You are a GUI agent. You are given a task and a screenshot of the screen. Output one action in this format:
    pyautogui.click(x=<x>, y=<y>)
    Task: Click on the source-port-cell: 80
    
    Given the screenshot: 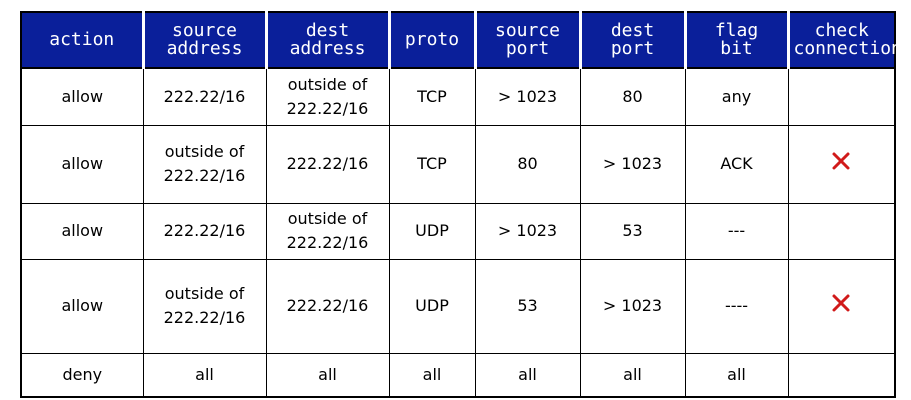 What is the action you would take?
    pyautogui.click(x=527, y=164)
    